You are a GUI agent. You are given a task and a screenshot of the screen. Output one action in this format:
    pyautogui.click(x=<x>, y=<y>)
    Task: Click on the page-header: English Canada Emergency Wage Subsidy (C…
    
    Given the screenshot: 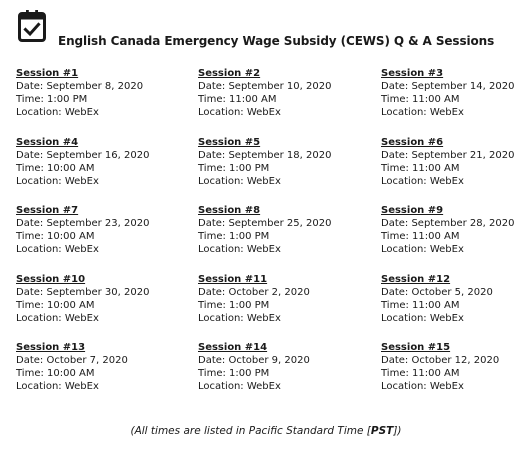 What is the action you would take?
    pyautogui.click(x=270, y=30)
    